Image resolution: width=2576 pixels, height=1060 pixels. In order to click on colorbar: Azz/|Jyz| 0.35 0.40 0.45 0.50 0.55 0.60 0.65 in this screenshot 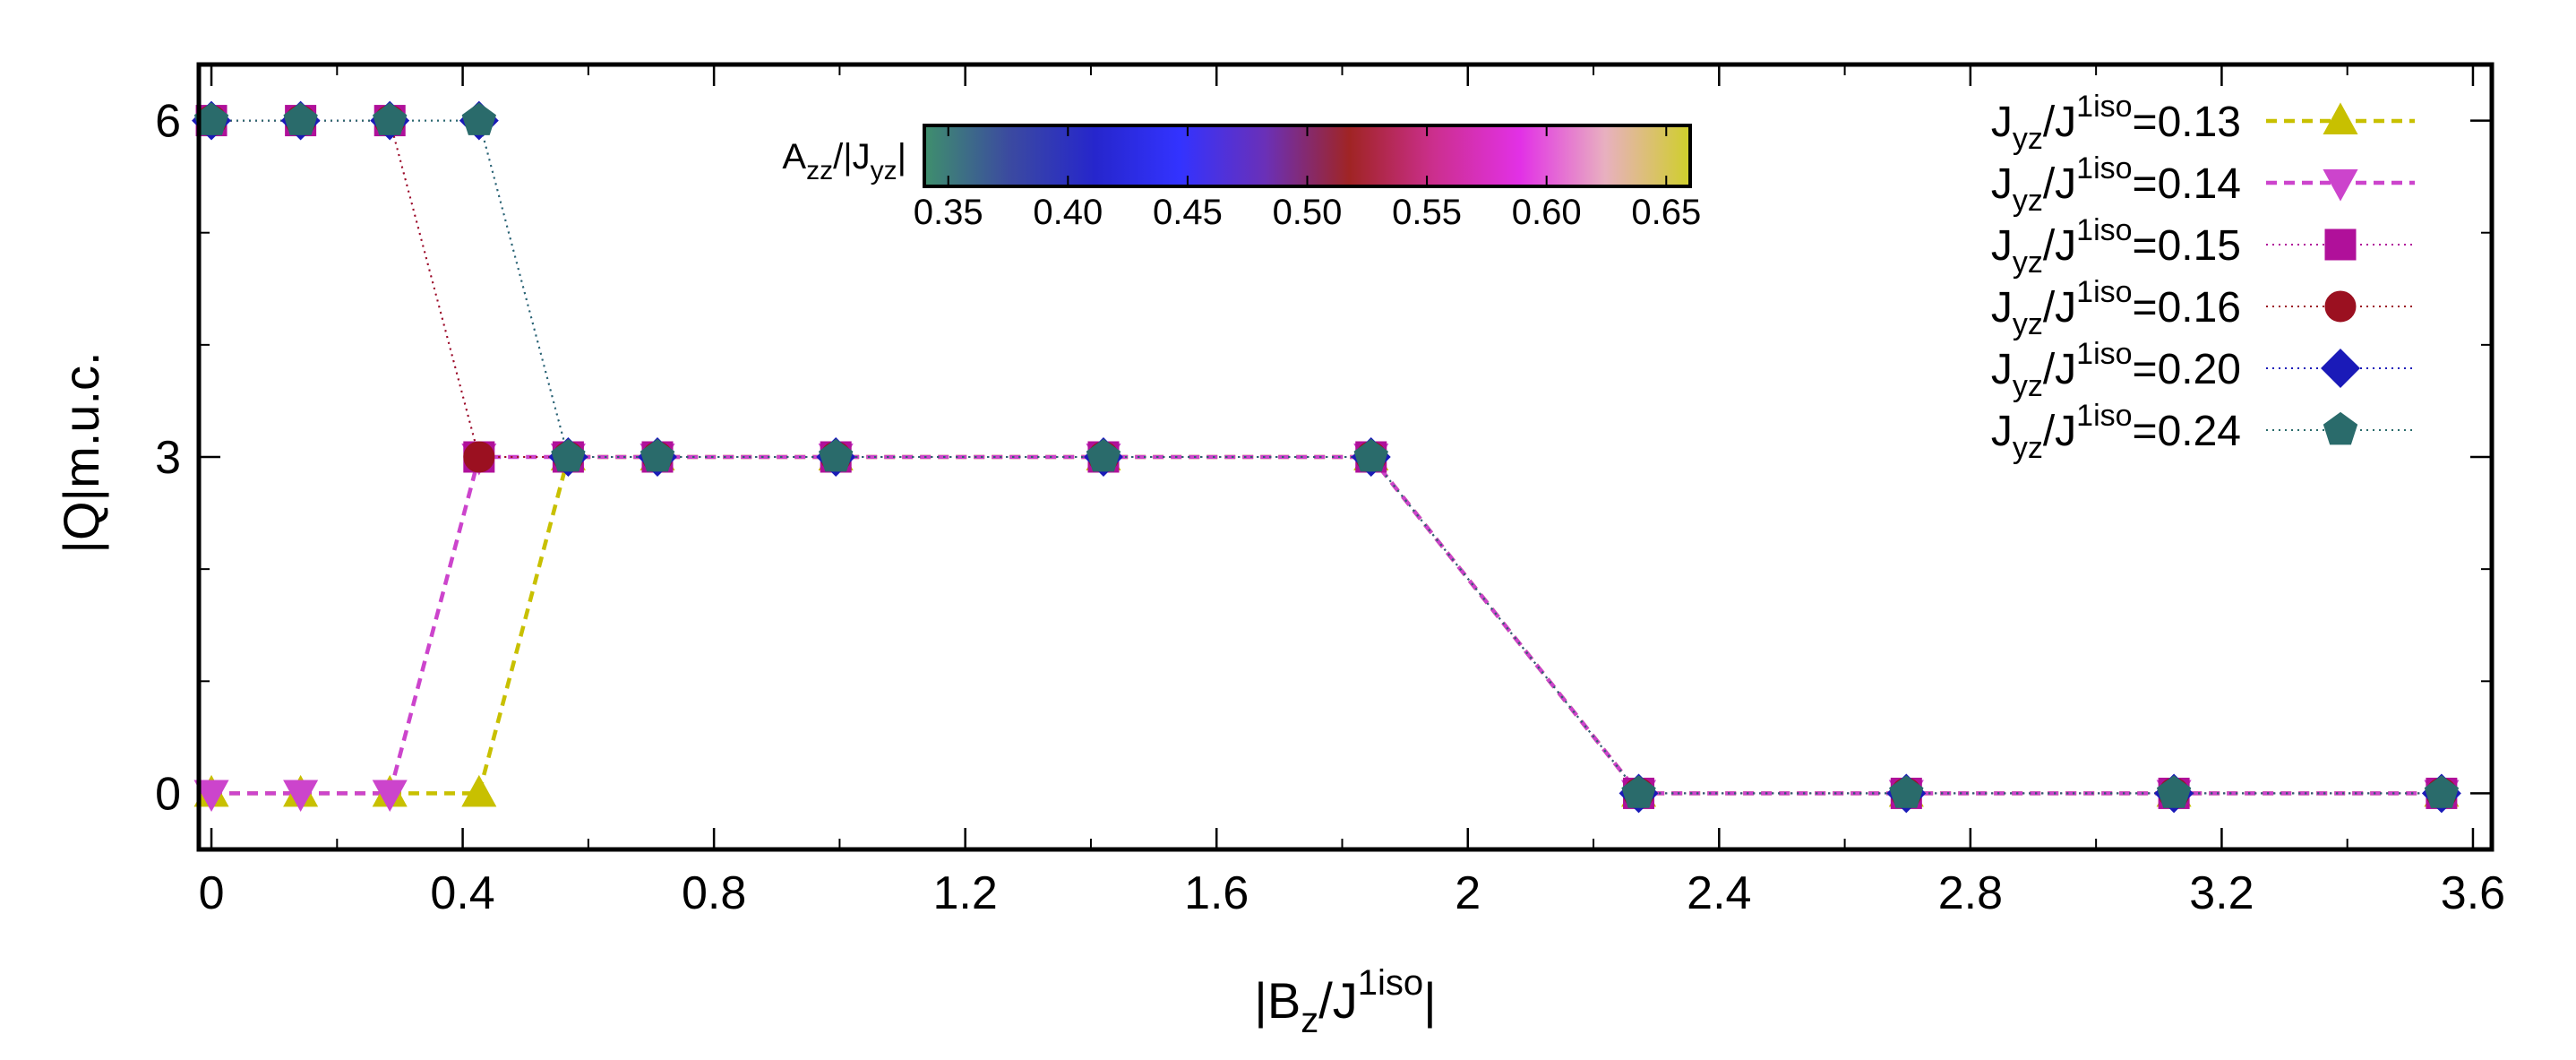, I will do `click(1241, 178)`.